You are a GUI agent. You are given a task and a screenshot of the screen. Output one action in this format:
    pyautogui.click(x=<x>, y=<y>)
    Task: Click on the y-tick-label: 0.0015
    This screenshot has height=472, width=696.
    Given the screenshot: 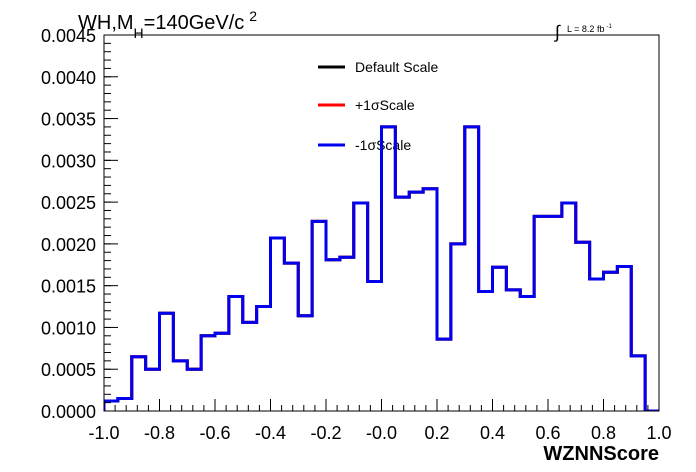 What is the action you would take?
    pyautogui.click(x=68, y=287)
    